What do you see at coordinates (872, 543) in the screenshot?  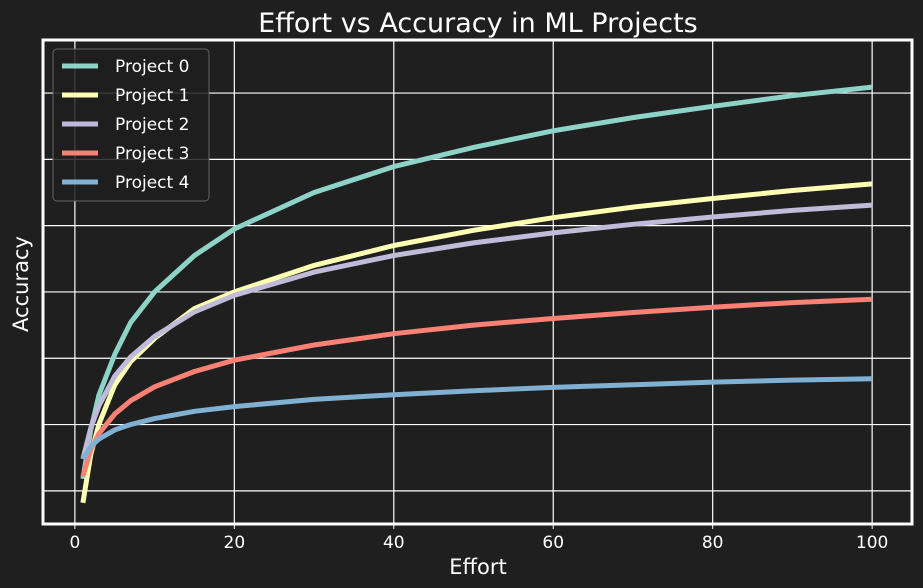 I see `x-tick-label: 100` at bounding box center [872, 543].